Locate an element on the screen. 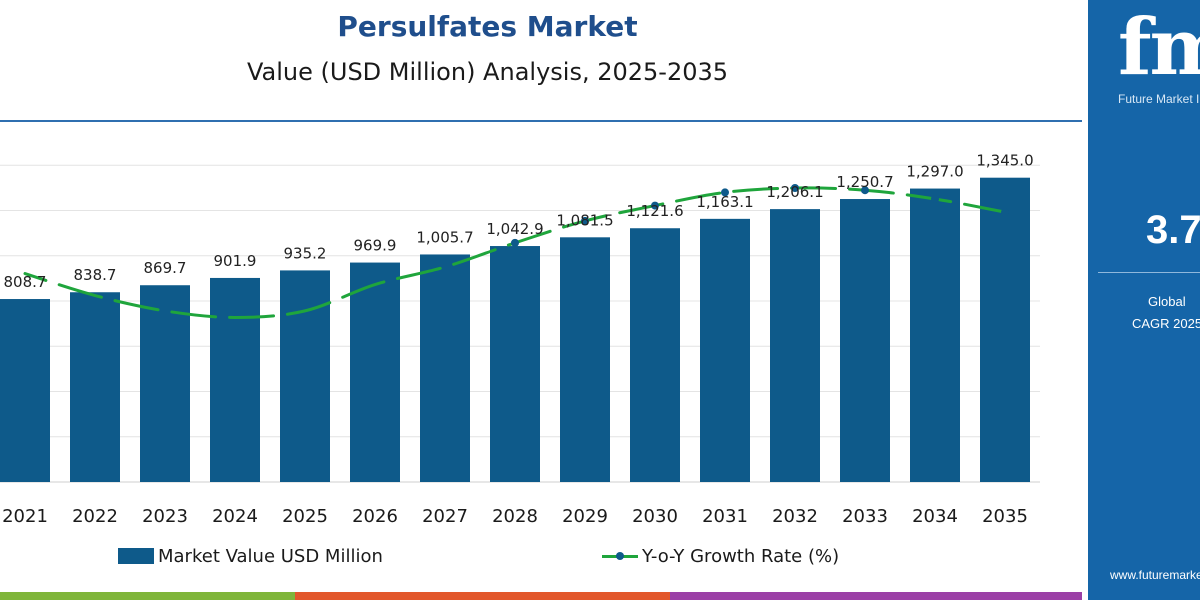 The image size is (1200, 600). x-tick-2029: 2029 is located at coordinates (585, 516).